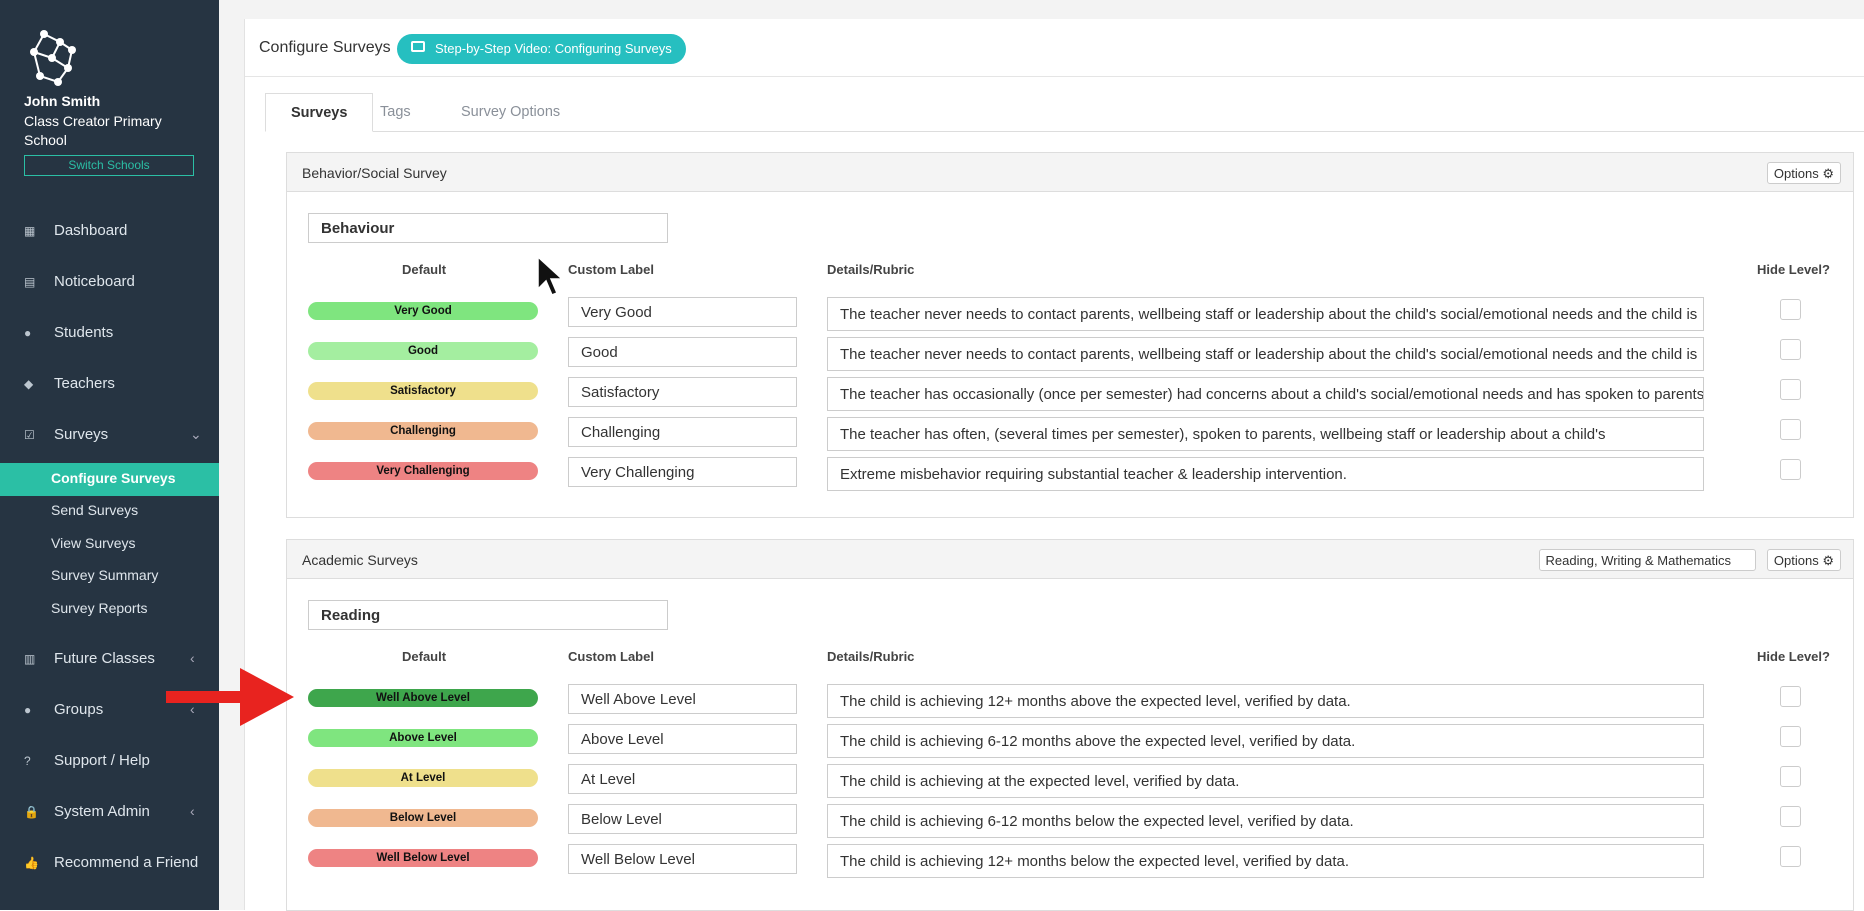 The width and height of the screenshot is (1864, 911). What do you see at coordinates (682, 312) in the screenshot?
I see `custom-label-input: Very Good` at bounding box center [682, 312].